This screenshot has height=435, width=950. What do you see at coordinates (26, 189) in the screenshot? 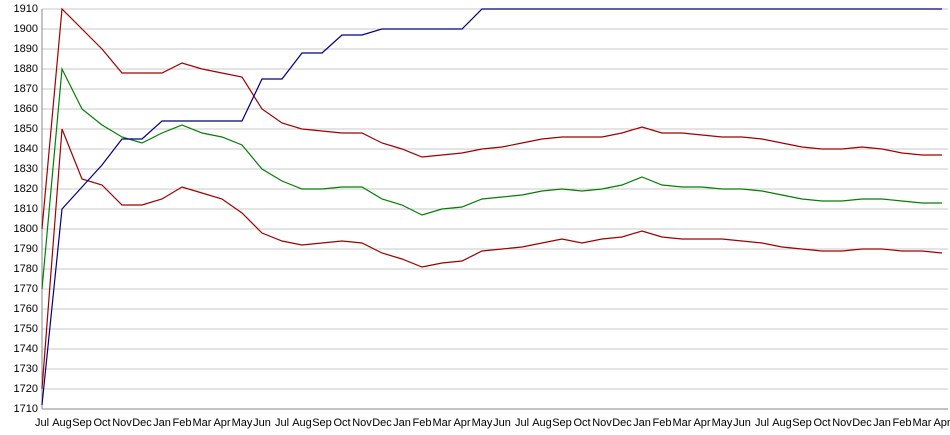
I see `y-tick-label: 1820` at bounding box center [26, 189].